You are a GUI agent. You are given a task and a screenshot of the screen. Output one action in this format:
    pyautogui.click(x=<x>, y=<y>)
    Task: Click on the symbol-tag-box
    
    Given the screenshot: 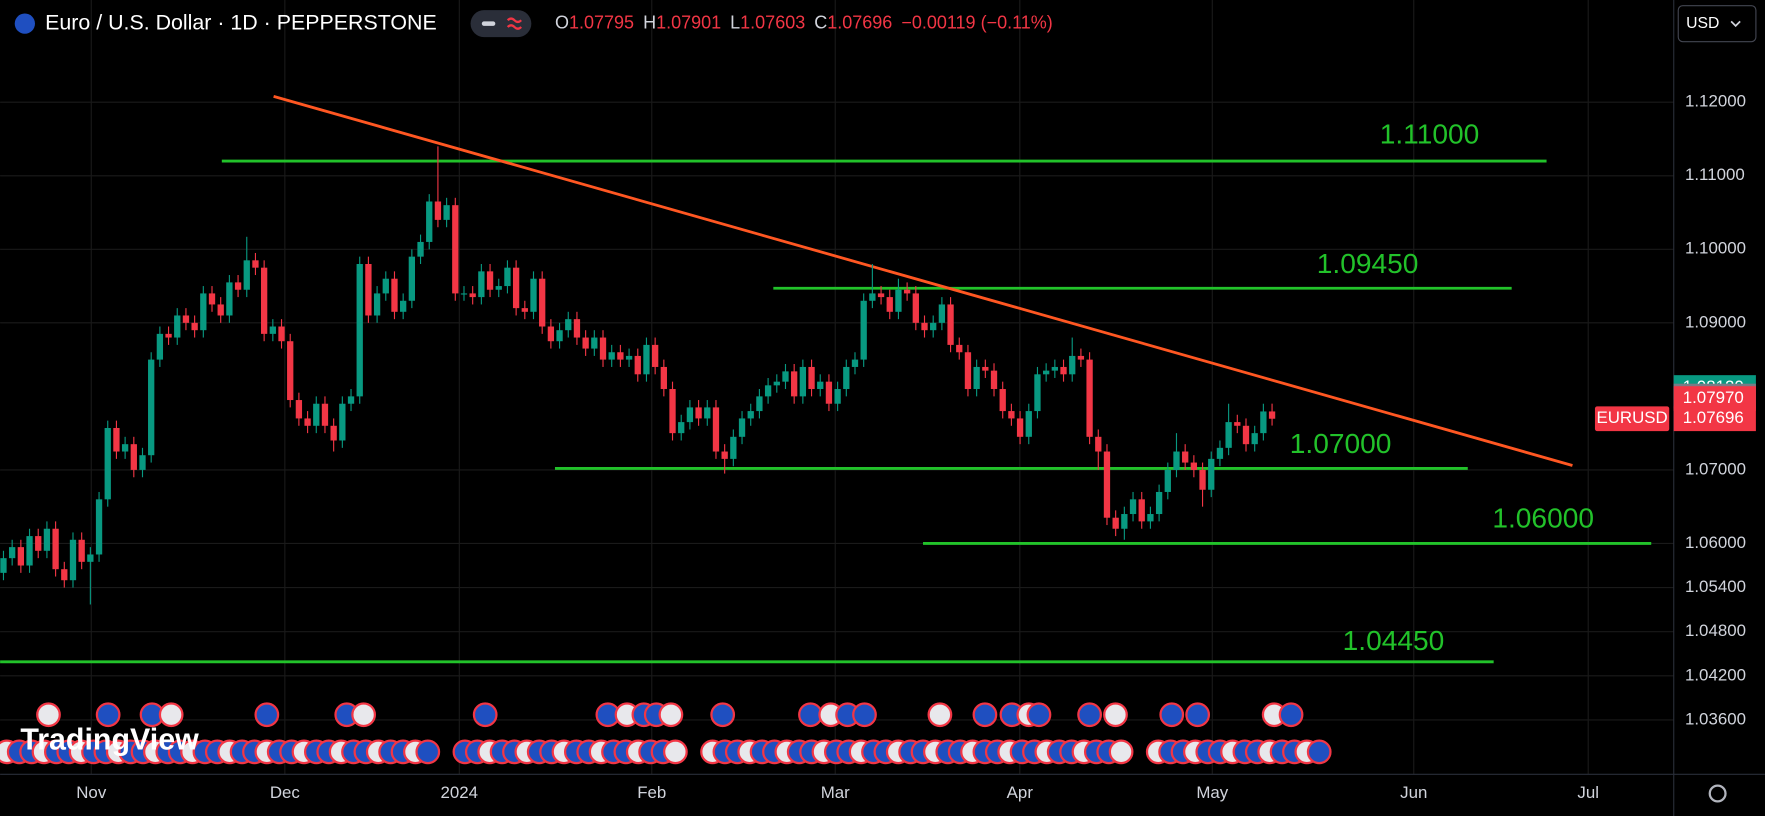 What is the action you would take?
    pyautogui.click(x=1632, y=419)
    